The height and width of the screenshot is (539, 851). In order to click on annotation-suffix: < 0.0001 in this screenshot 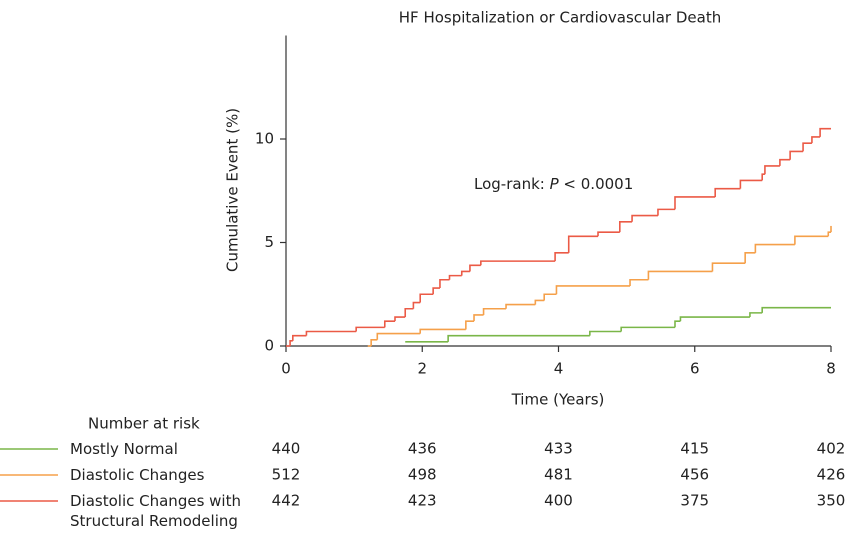, I will do `click(598, 184)`.